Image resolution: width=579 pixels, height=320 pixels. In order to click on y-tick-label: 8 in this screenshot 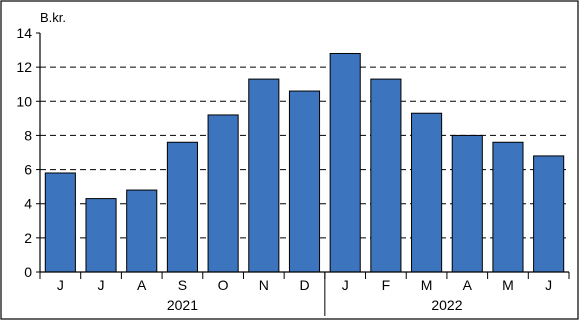, I will do `click(28, 135)`.